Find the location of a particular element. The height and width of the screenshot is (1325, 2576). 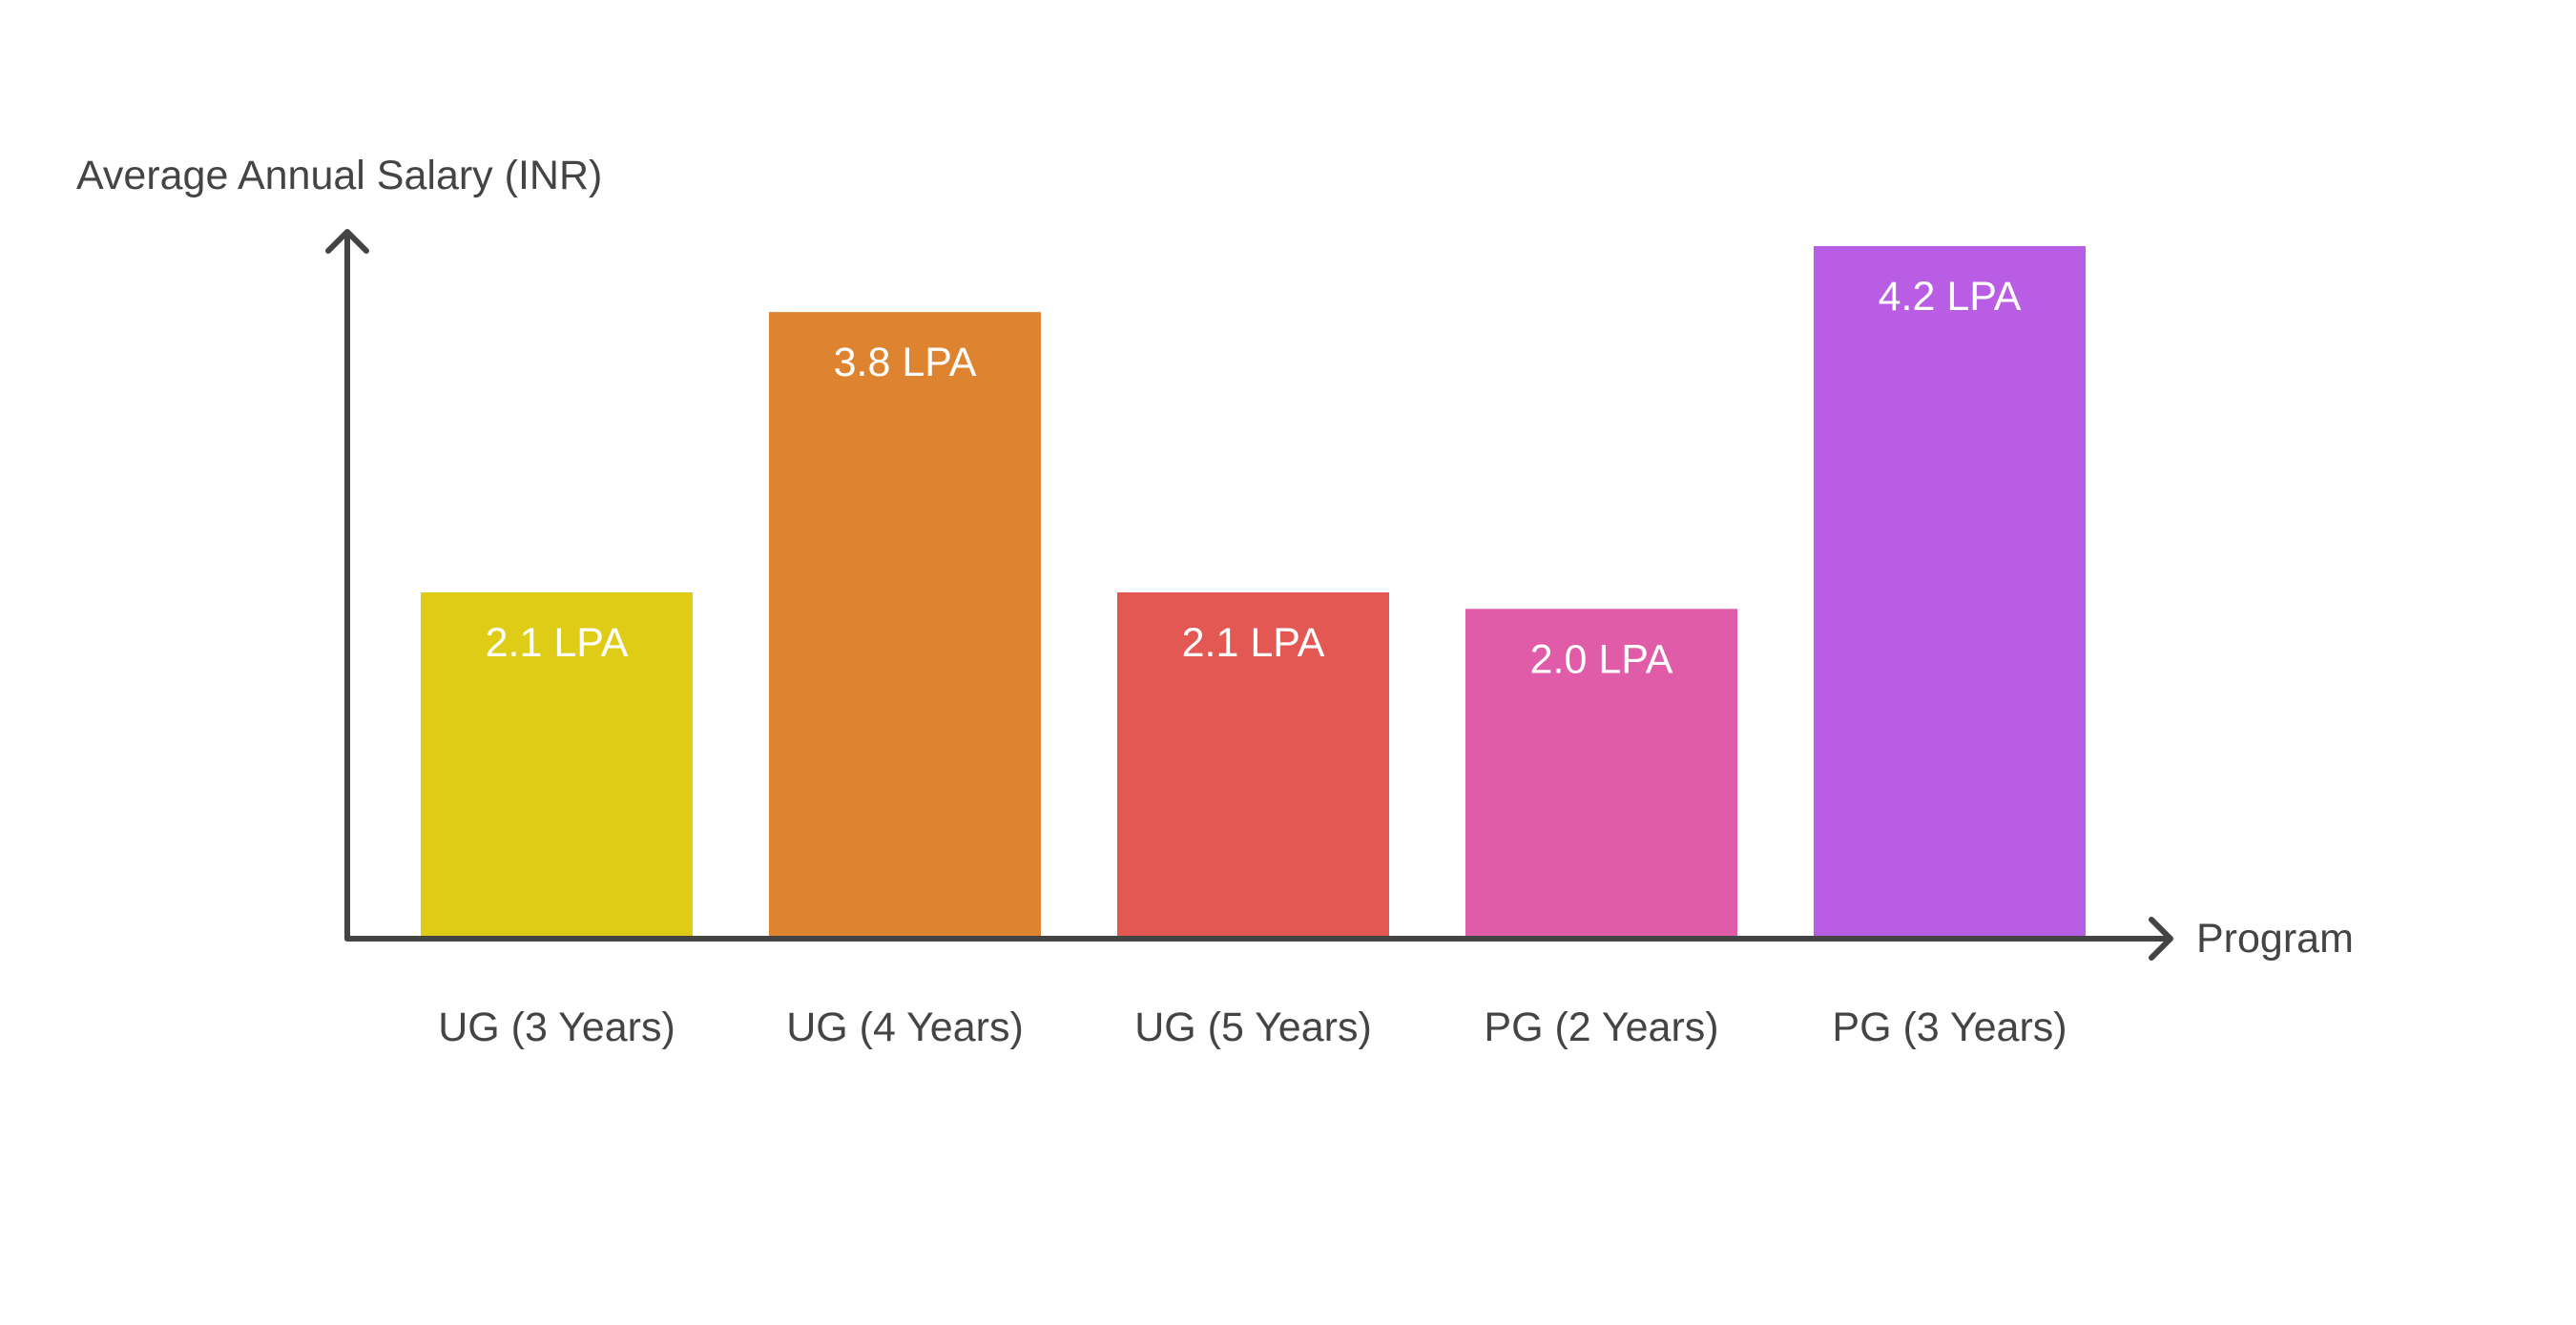

x-axis-title: Program is located at coordinates (2275, 939).